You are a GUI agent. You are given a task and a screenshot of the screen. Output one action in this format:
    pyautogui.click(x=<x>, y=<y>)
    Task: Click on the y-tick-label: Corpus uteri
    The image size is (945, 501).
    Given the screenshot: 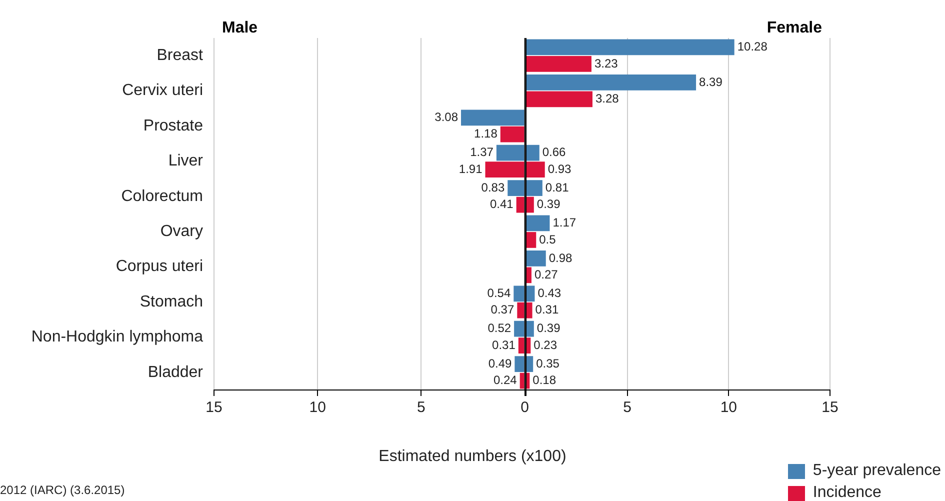 What is the action you would take?
    pyautogui.click(x=159, y=267)
    